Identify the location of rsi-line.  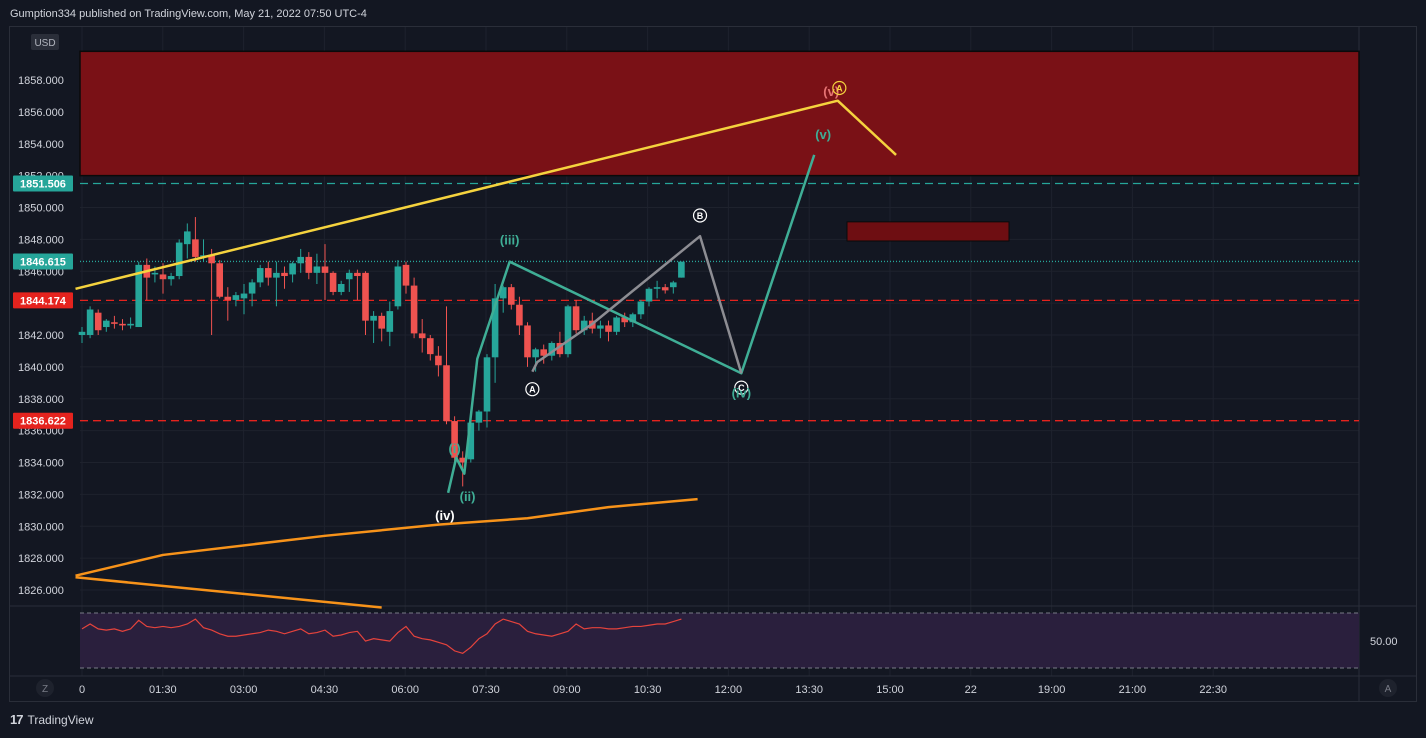
(381, 636).